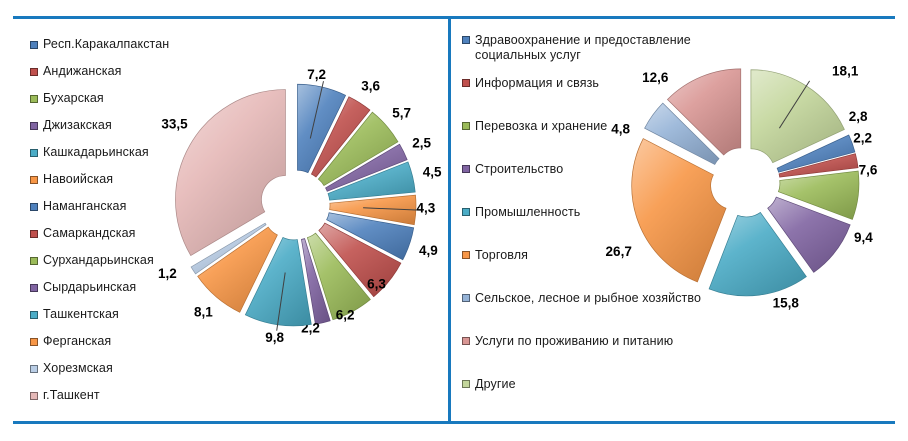 This screenshot has width=908, height=441. I want to click on bottom-border-line, so click(454, 422).